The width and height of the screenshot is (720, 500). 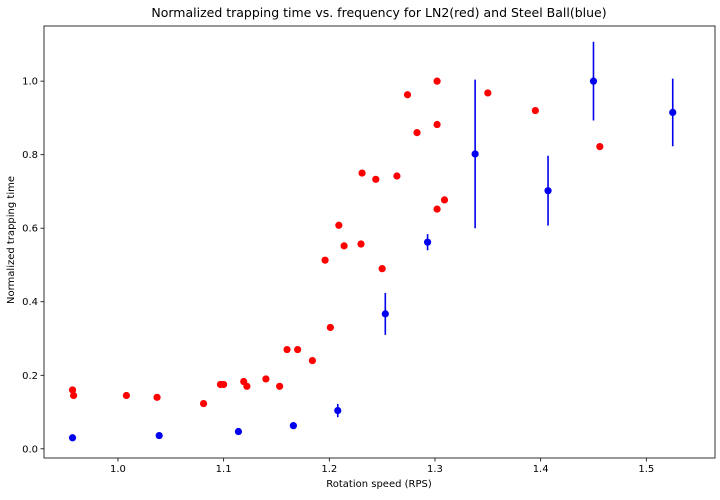 I want to click on x-tick-label: 1.4, so click(x=541, y=469).